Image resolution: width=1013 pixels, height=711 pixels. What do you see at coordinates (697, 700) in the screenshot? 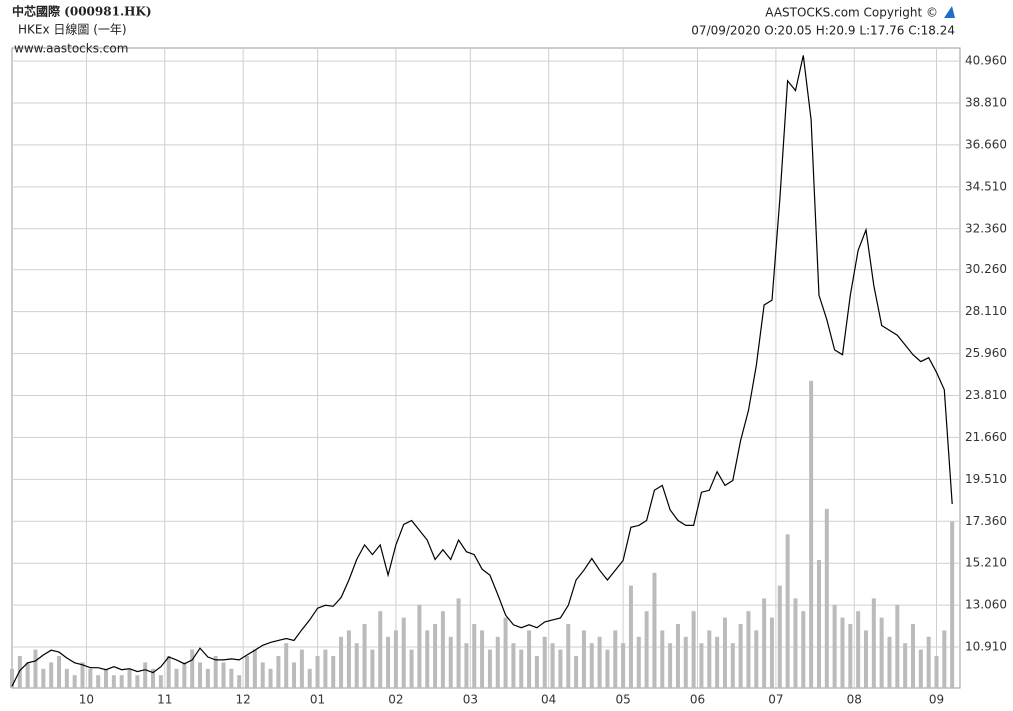
I see `x-tick-label: 06` at bounding box center [697, 700].